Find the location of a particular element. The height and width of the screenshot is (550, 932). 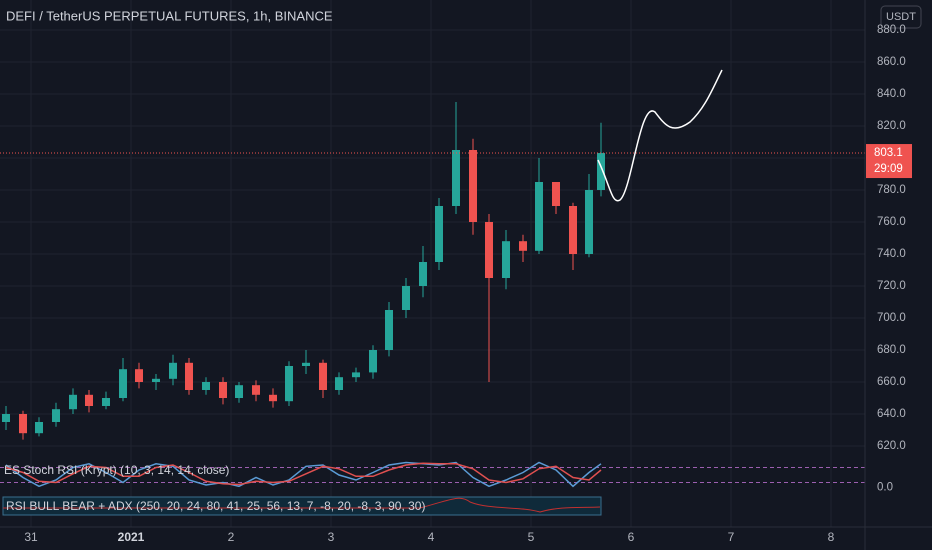

drawing is located at coordinates (660, 135).